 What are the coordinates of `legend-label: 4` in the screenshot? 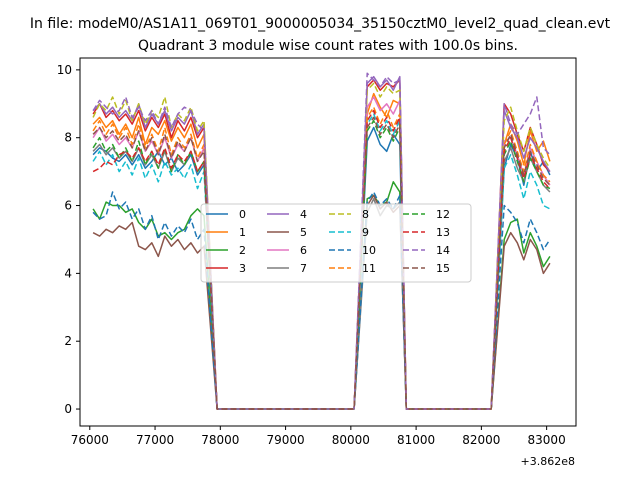 It's located at (303, 214).